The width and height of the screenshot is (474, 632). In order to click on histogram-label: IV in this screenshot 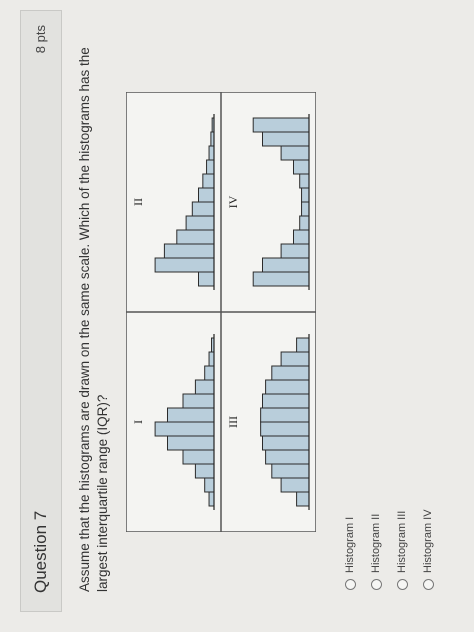, I will do `click(233, 201)`.